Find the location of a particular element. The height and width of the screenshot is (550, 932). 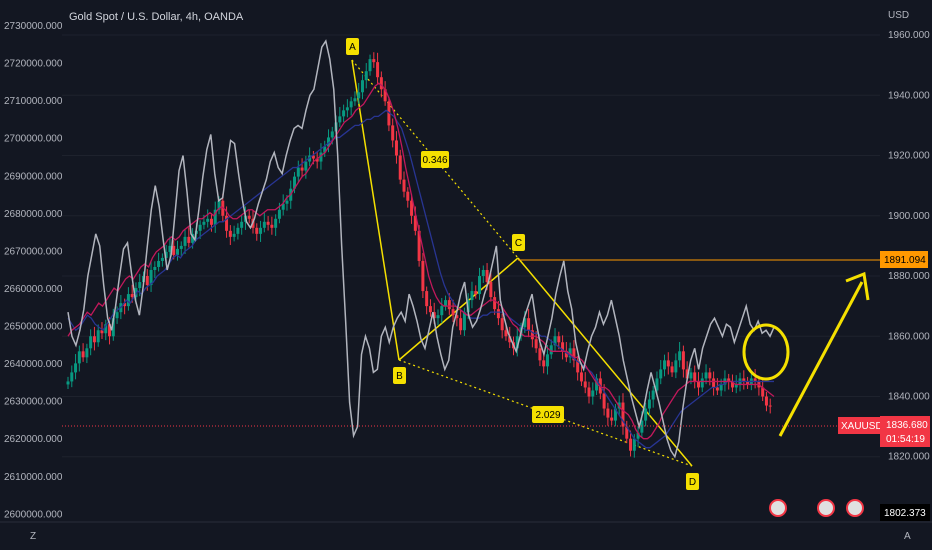

left-tick-label: 2680000.000 is located at coordinates (33, 214).